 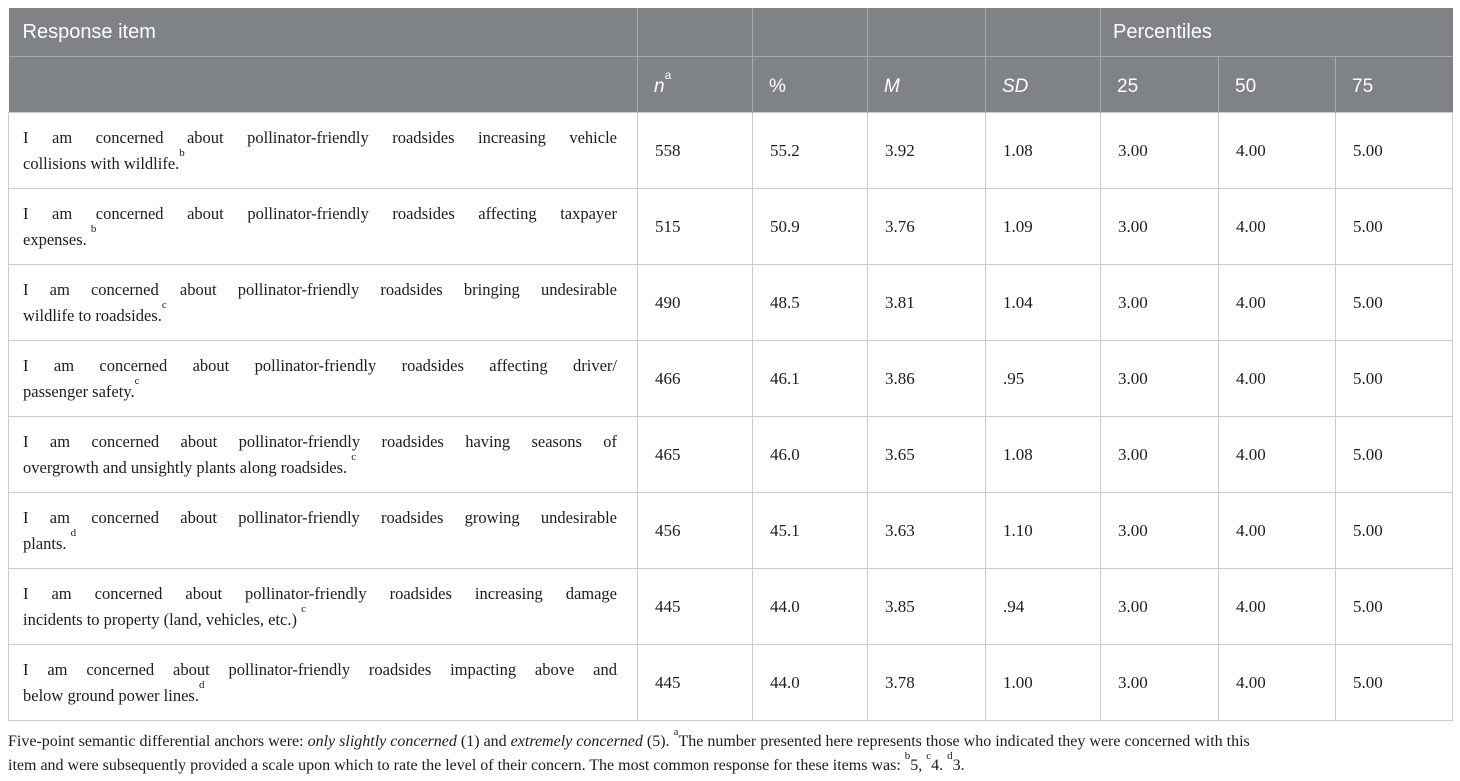 I want to click on mean-cell: 3.65, so click(x=926, y=454).